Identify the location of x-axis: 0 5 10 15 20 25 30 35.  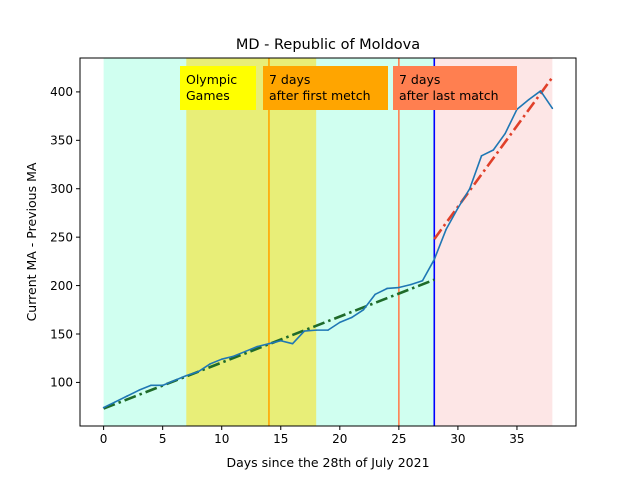
(312, 436).